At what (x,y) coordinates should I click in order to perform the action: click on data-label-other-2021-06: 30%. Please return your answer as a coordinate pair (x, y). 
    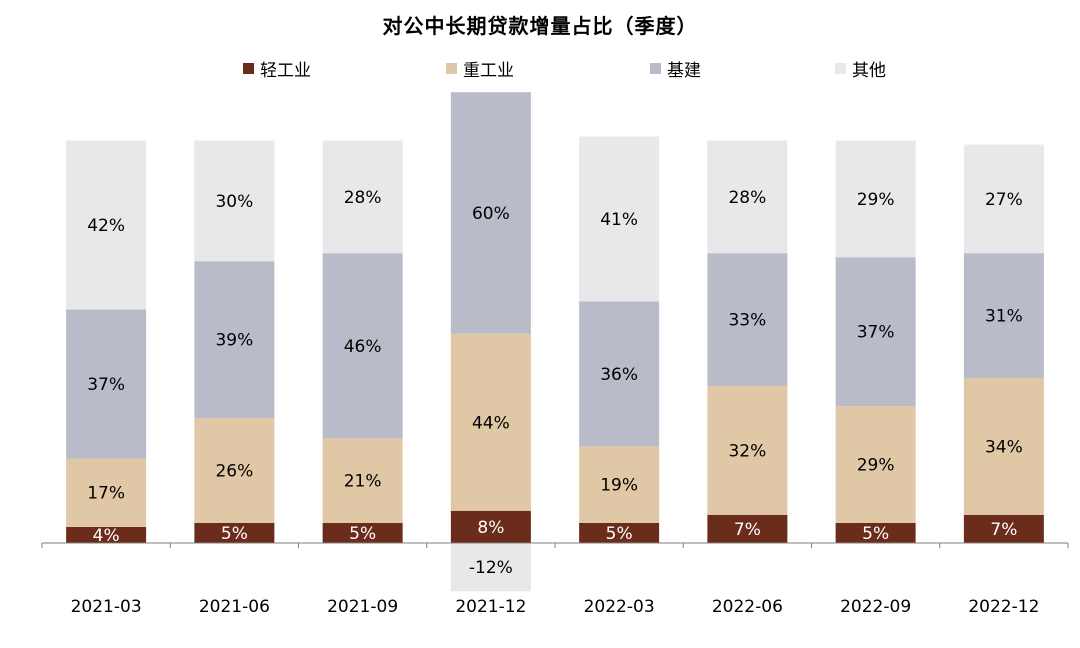
    Looking at the image, I should click on (234, 202).